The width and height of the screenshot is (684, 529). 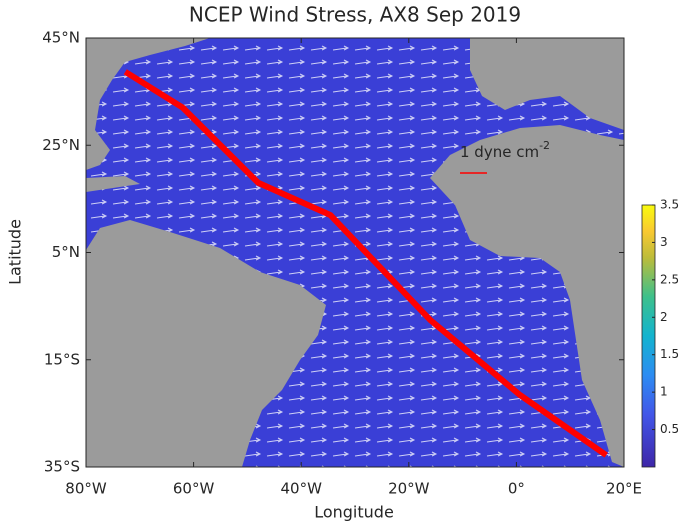 What do you see at coordinates (62, 467) in the screenshot?
I see `y-tick-label: 35°S` at bounding box center [62, 467].